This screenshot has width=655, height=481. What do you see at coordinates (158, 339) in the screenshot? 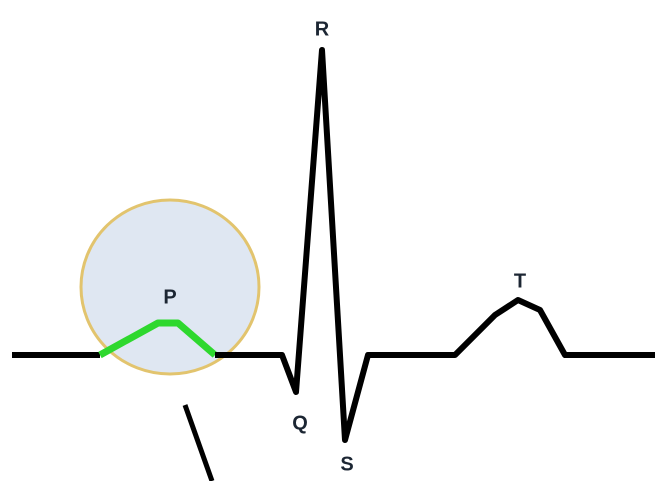
I see `p-wave` at bounding box center [158, 339].